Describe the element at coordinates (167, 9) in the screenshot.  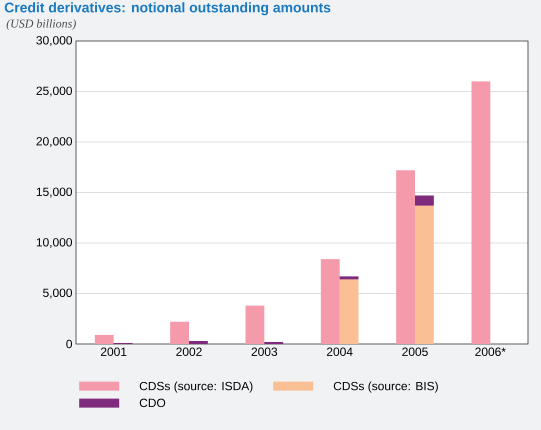
I see `chart-title: Credit derivatives: notional outstanding amounts` at that location.